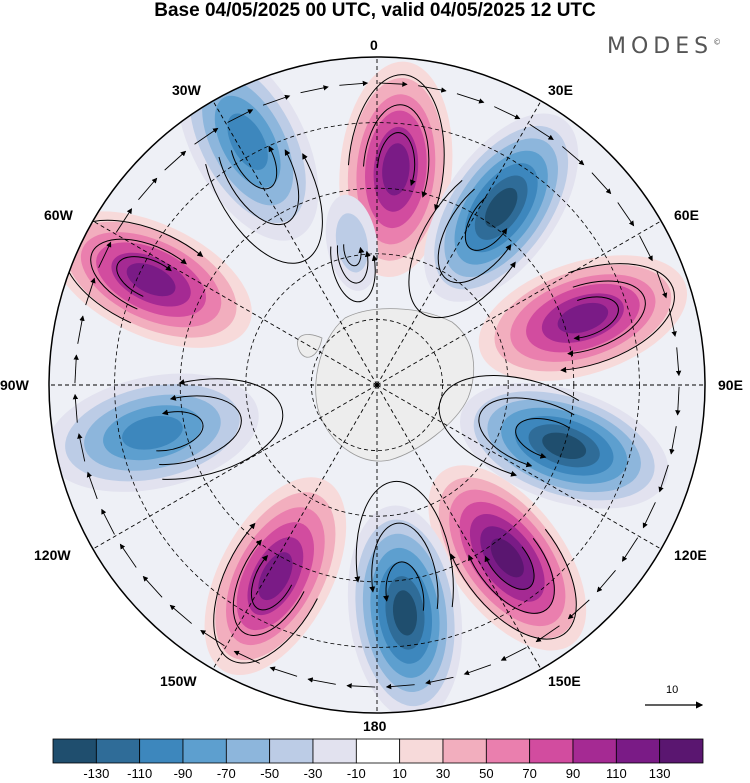  Describe the element at coordinates (564, 681) in the screenshot. I see `lon-label-150e: 150E` at that location.